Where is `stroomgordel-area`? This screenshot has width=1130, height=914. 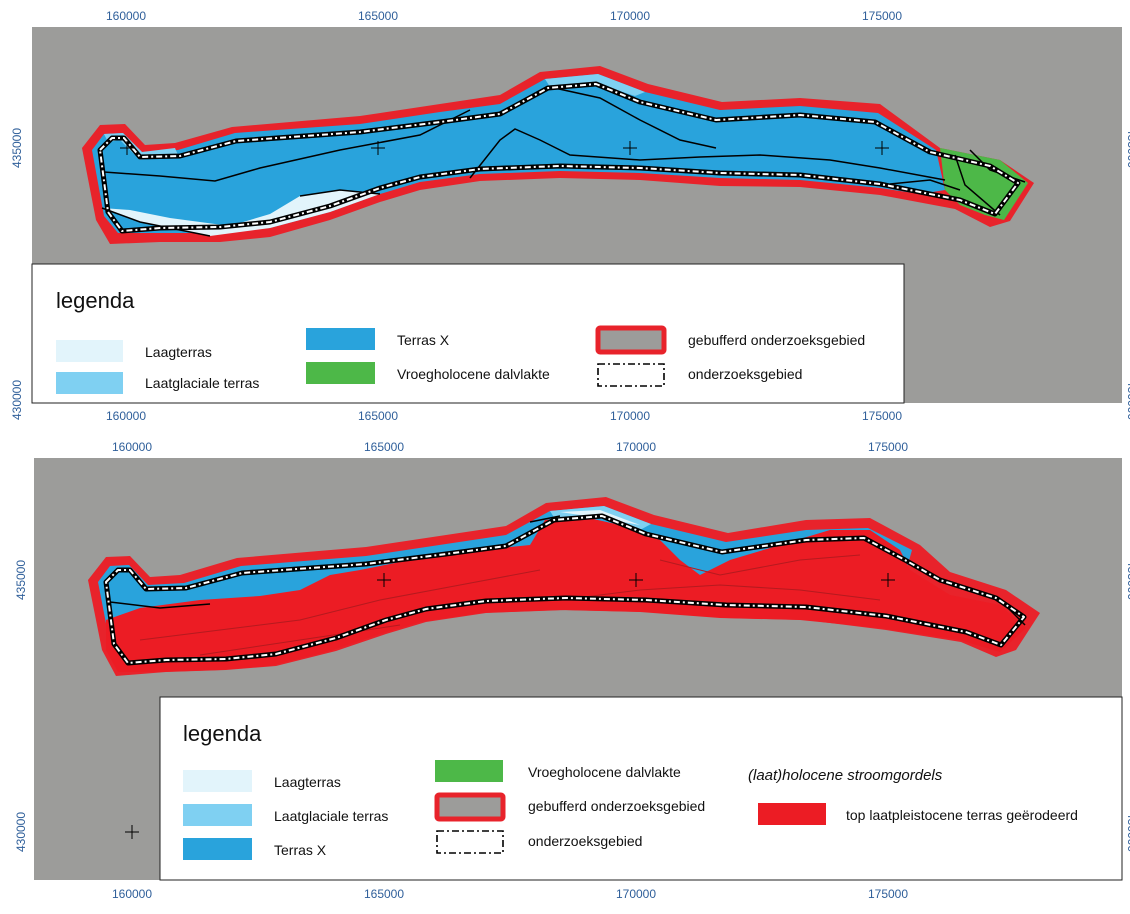
stroomgordel-area is located at coordinates (566, 594).